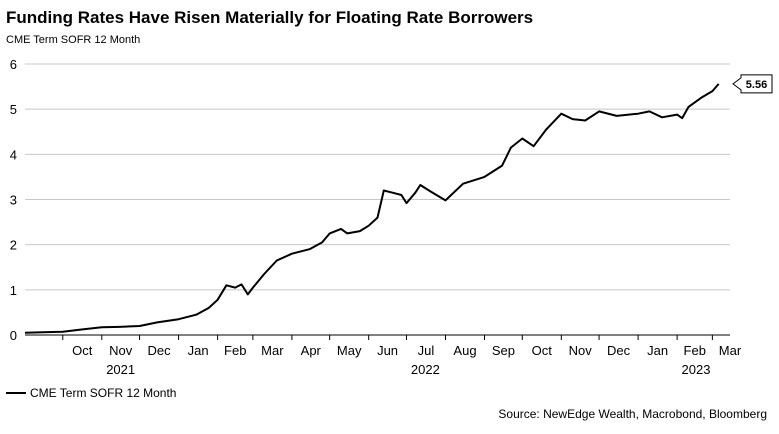  Describe the element at coordinates (13, 290) in the screenshot. I see `y-tick-label: 1` at that location.